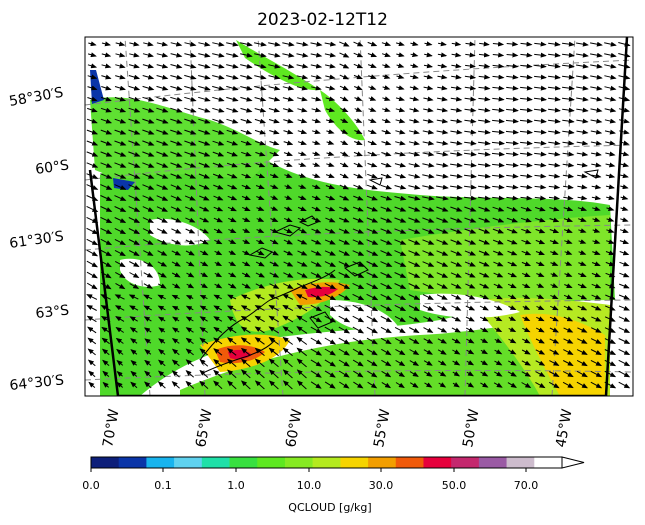 Image resolution: width=645 pixels, height=525 pixels. Describe the element at coordinates (573, 462) in the screenshot. I see `colorbar-extend-arrow` at that location.